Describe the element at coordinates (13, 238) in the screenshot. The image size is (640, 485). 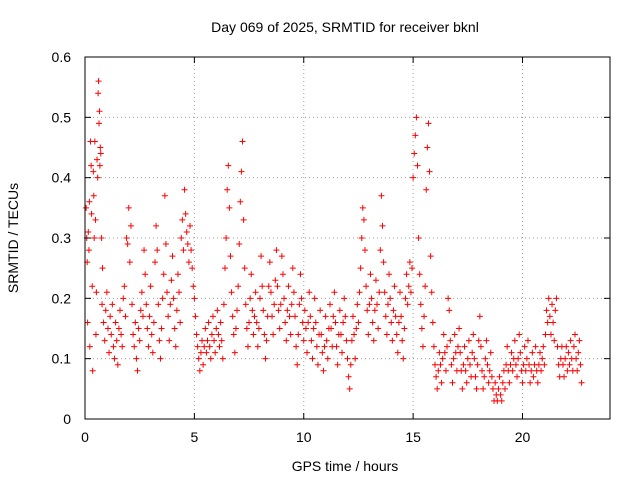
I see `y-axis-label: SRMTID / TECUs` at that location.